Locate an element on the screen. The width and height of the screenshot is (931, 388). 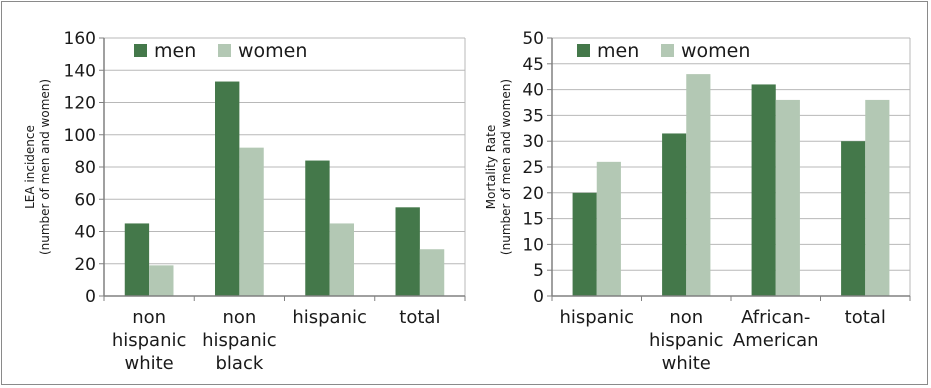
y-tick-label: 25 is located at coordinates (533, 168).